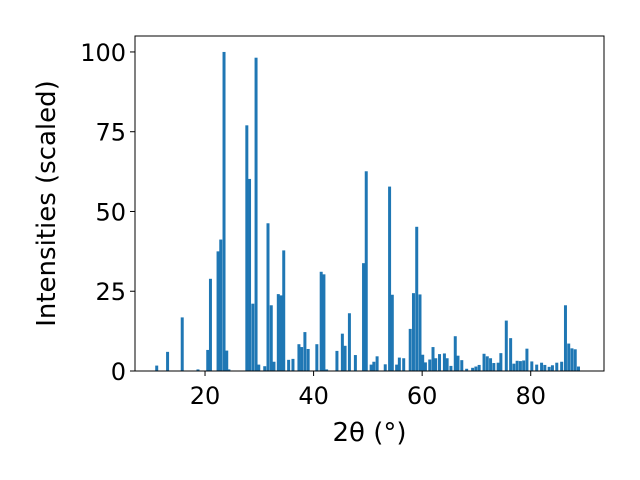 Image resolution: width=640 pixels, height=480 pixels. I want to click on y-axis-label: Intensities (scaled), so click(47, 203).